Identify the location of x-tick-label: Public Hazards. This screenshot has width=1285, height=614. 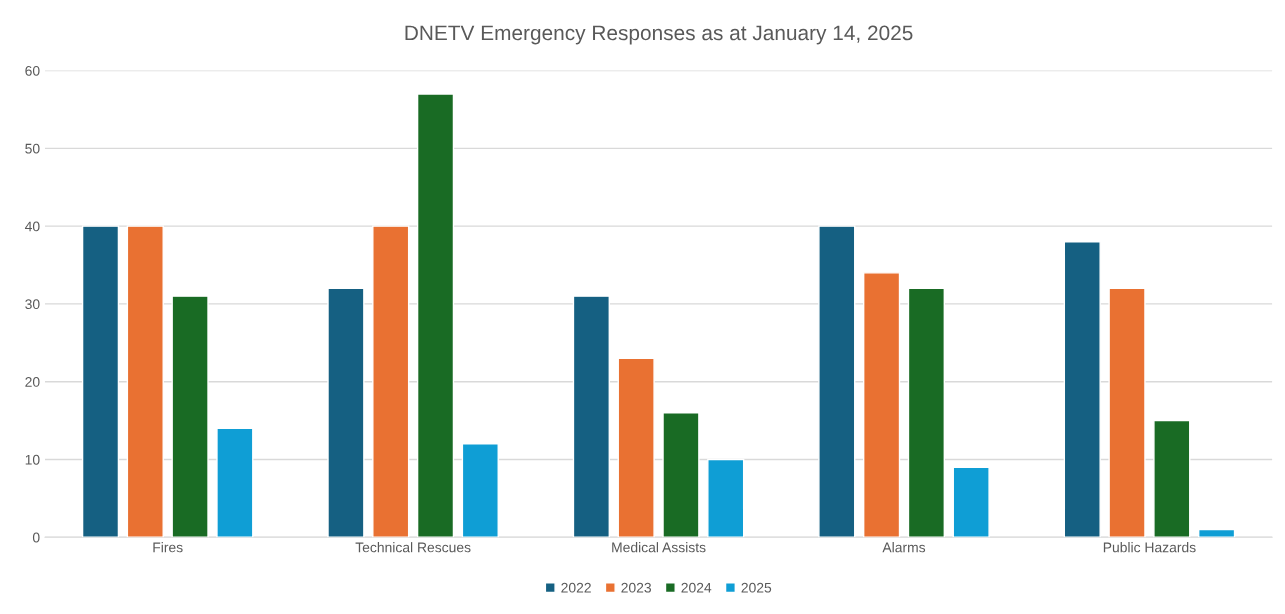
(1149, 547).